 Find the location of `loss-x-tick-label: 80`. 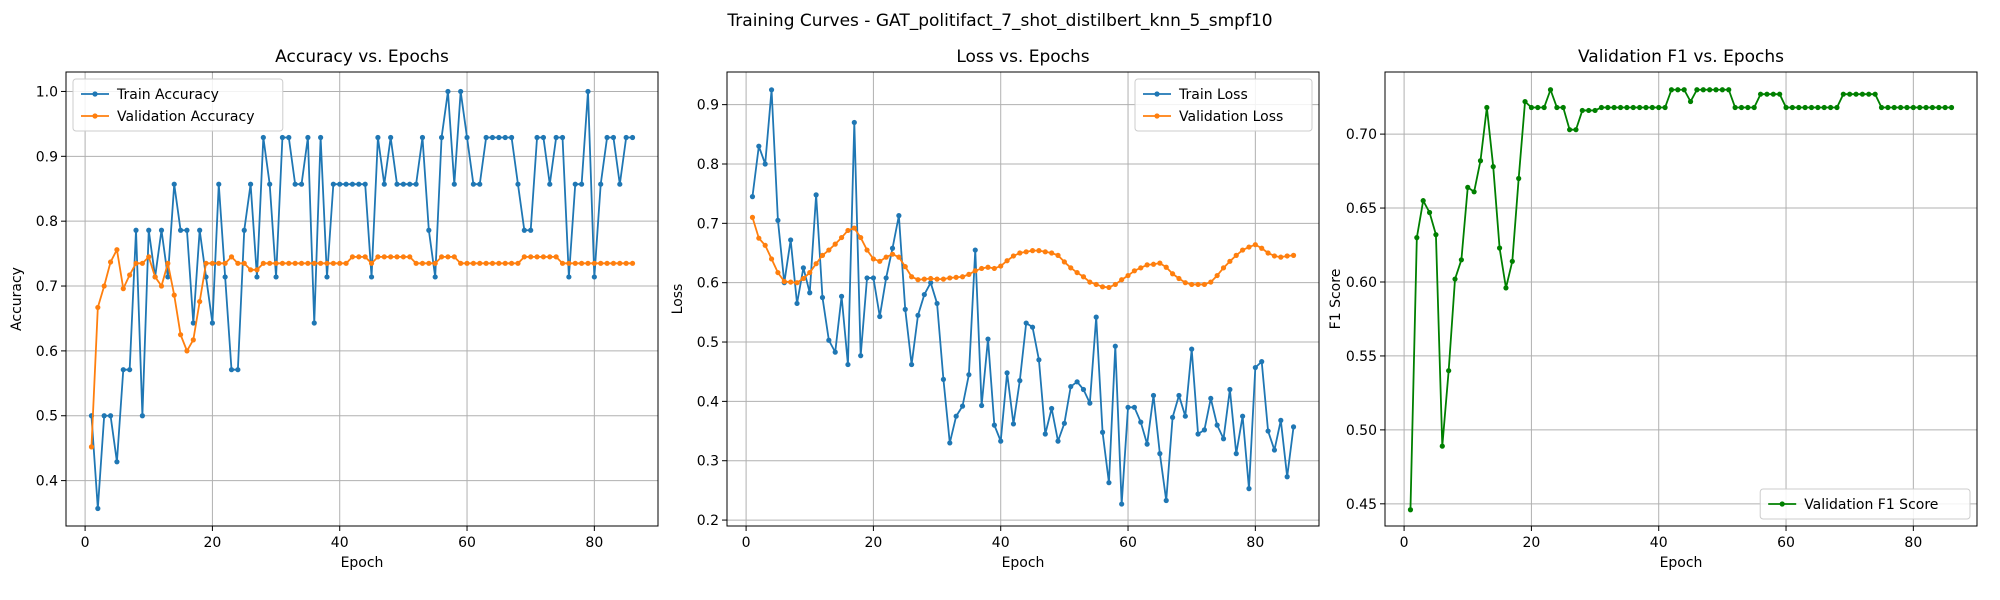

loss-x-tick-label: 80 is located at coordinates (1255, 543).